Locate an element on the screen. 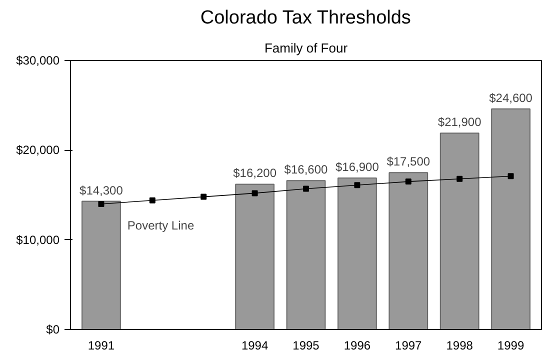 The height and width of the screenshot is (361, 555). x-tick-label: 1996 is located at coordinates (357, 345).